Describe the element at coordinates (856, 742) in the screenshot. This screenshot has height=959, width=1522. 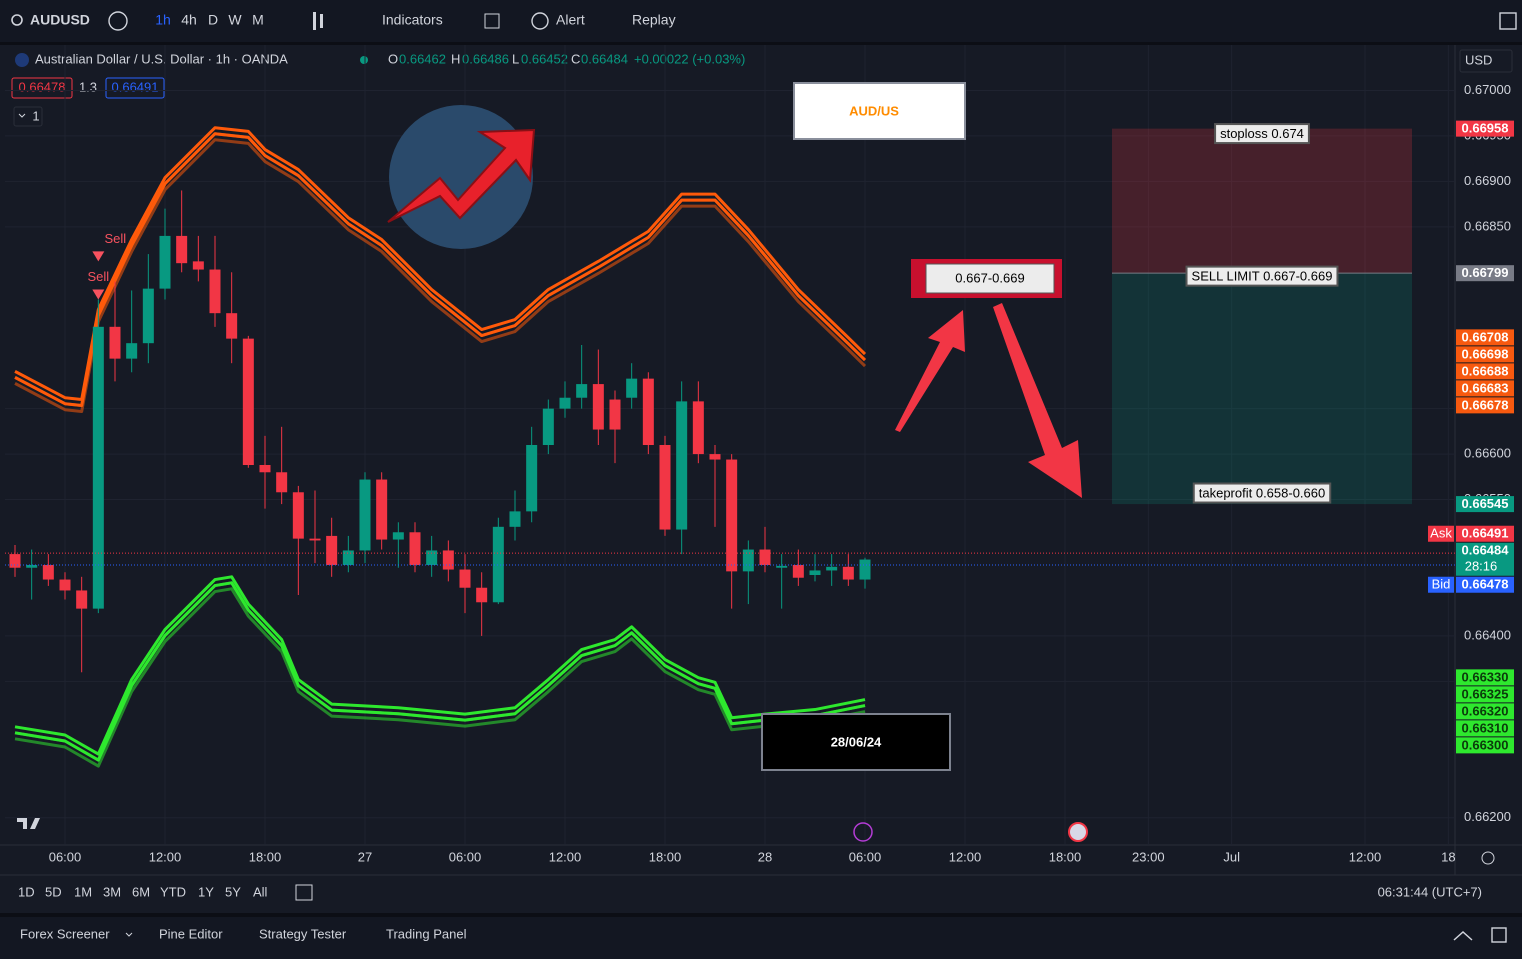
I see `date-box` at that location.